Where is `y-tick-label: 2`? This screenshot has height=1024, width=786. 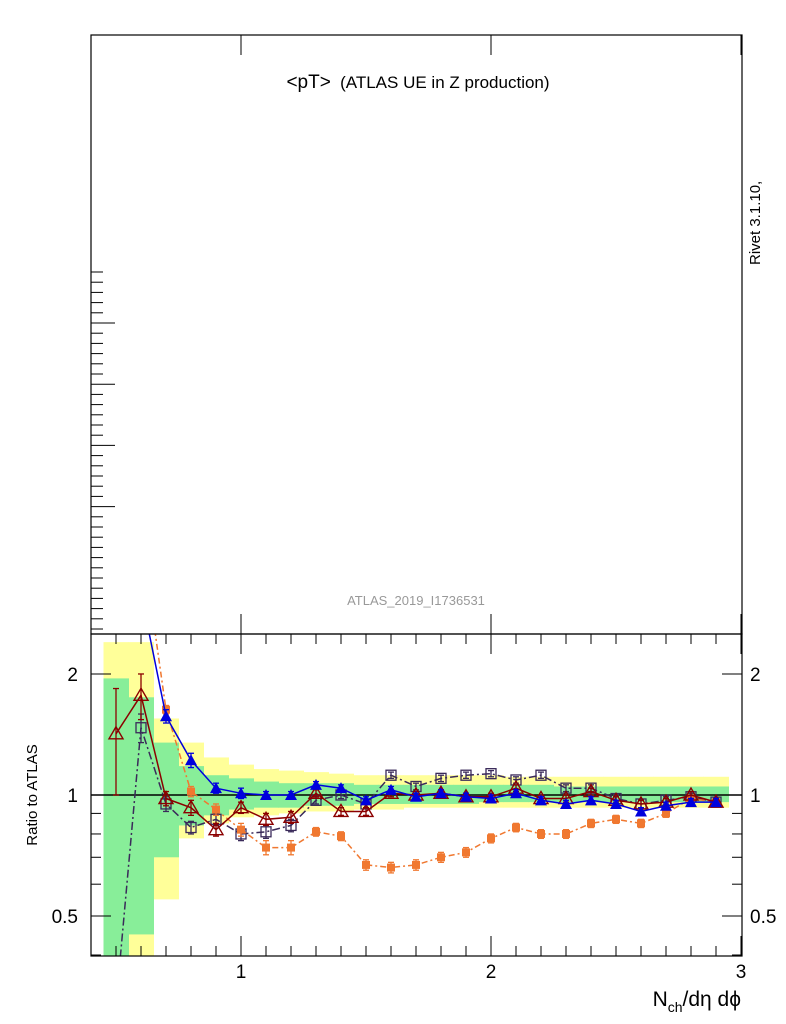
y-tick-label: 2 is located at coordinates (72, 675).